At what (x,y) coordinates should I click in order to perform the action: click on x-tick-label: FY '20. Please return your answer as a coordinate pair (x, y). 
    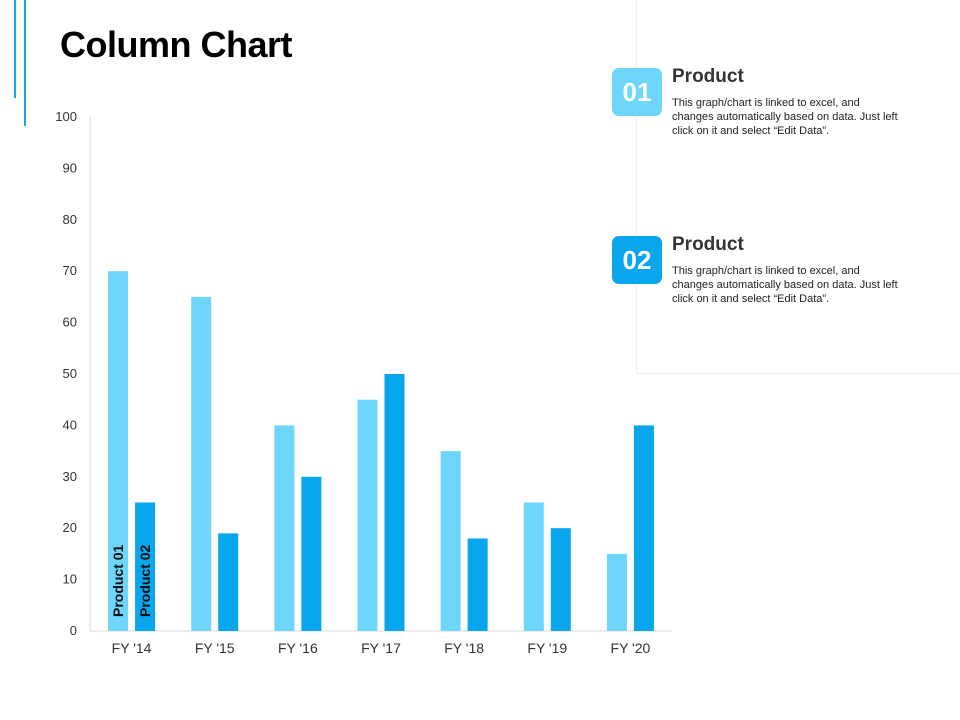
    Looking at the image, I should click on (631, 648).